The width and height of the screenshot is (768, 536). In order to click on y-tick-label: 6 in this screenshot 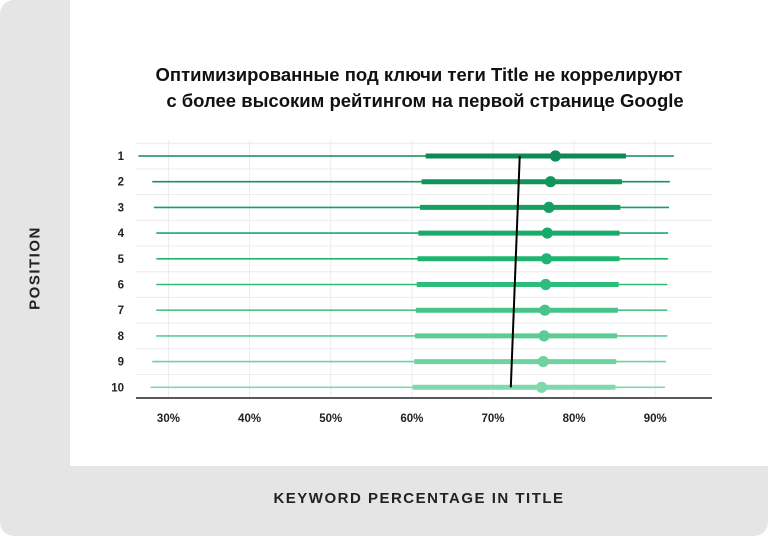, I will do `click(121, 286)`.